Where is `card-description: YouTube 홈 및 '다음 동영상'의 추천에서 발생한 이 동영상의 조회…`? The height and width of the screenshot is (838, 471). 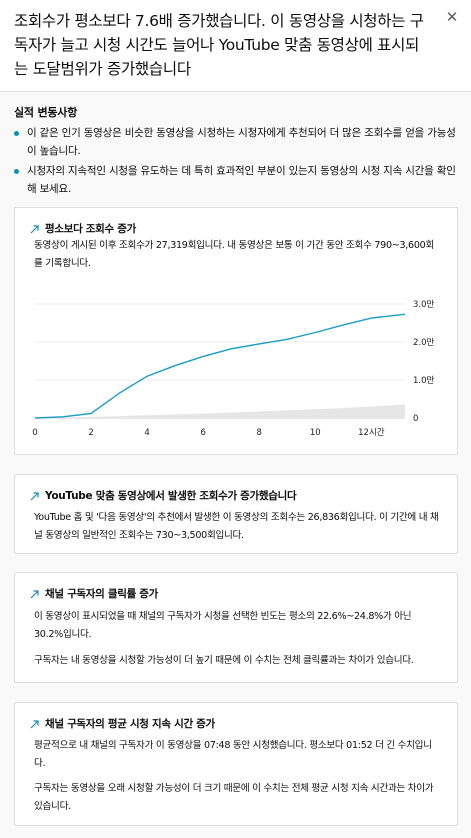
card-description: YouTube 홈 및 '다음 동영상'의 추천에서 발생한 이 동영상의 조회… is located at coordinates (236, 526).